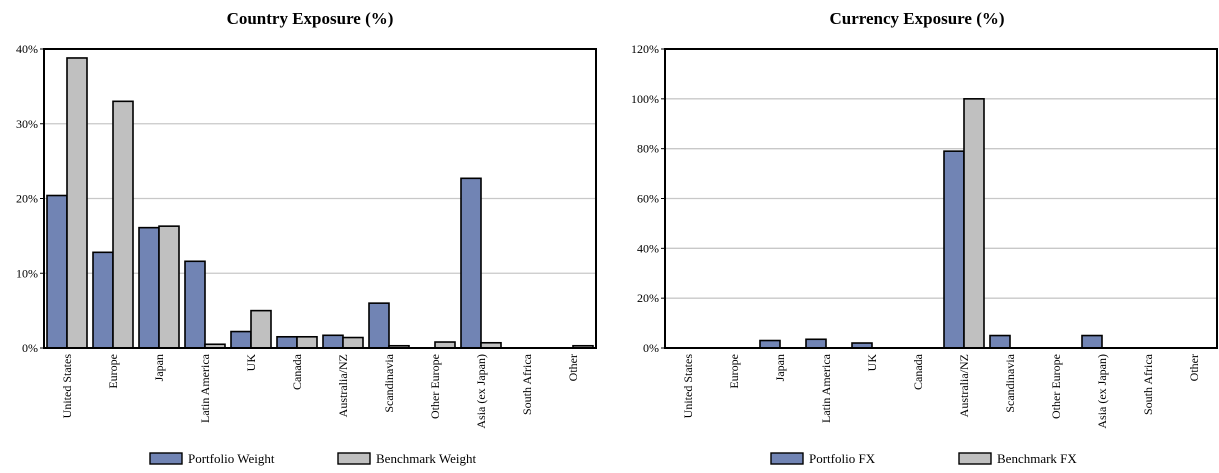  Describe the element at coordinates (1037, 458) in the screenshot. I see `legend-label: Benchmark FX` at that location.